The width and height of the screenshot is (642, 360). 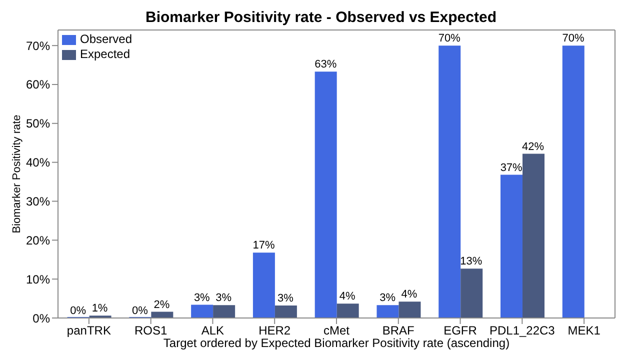 I want to click on x-tick-label: cMet, so click(x=336, y=331).